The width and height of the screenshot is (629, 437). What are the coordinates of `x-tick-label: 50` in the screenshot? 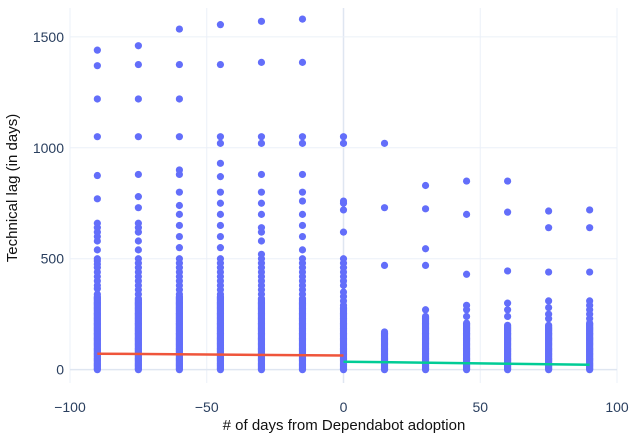 It's located at (480, 407).